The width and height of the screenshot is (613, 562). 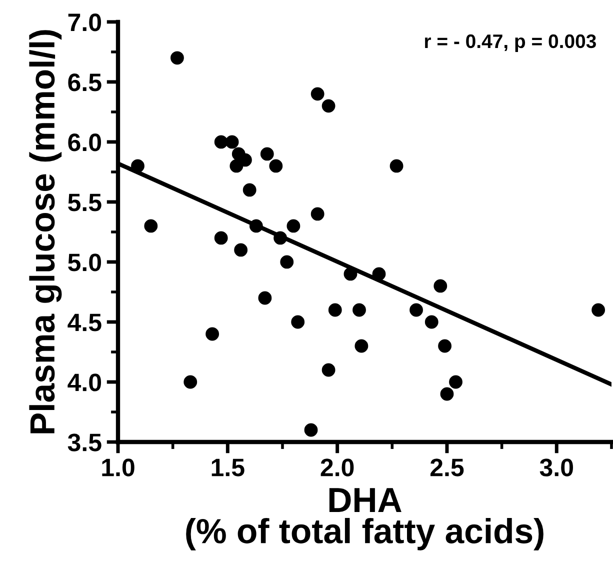 I want to click on y-tick-label: 5.0, so click(x=85, y=263).